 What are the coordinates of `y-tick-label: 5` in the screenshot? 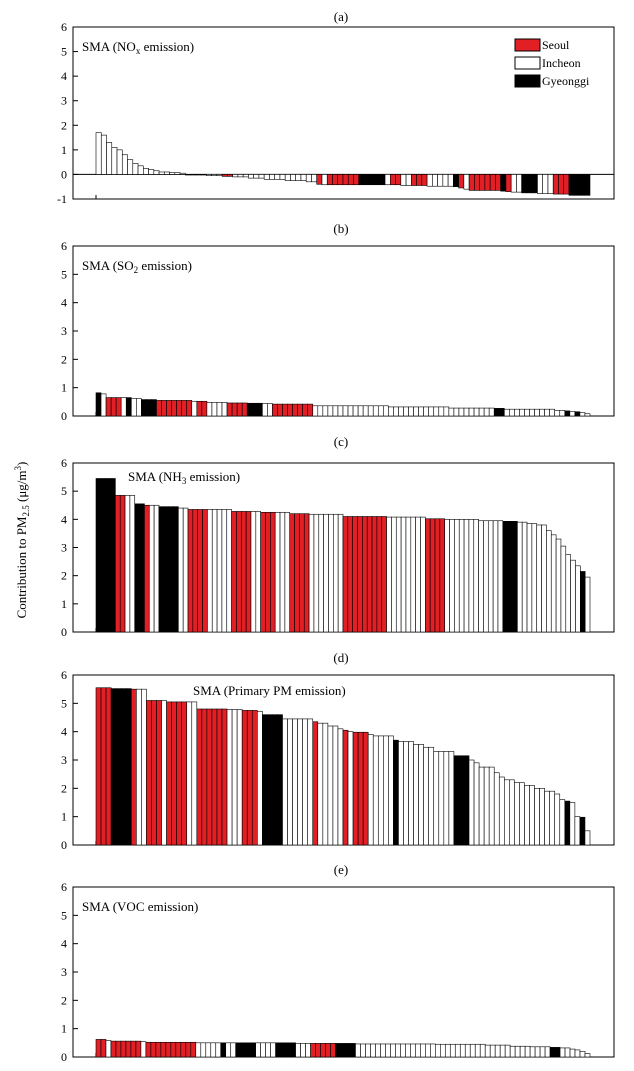 It's located at (64, 491).